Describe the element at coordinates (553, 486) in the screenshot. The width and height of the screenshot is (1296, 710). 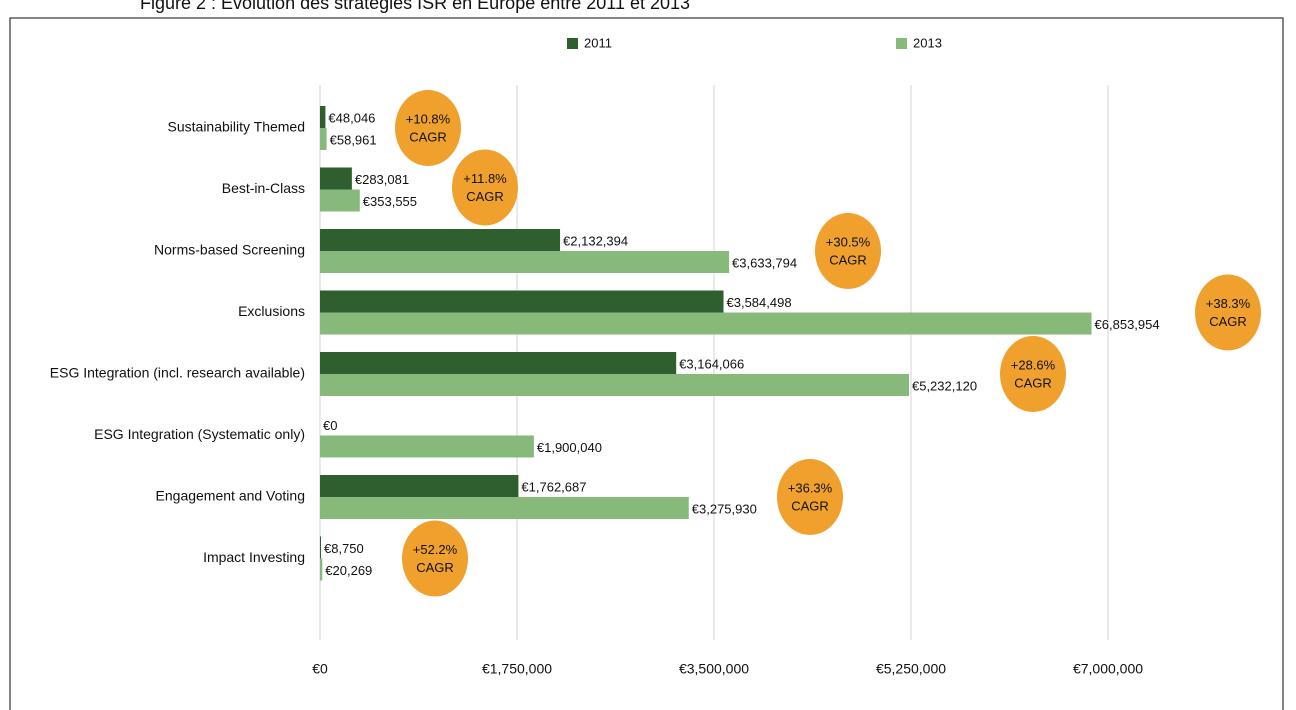
I see `value-label: €1,762,687` at that location.